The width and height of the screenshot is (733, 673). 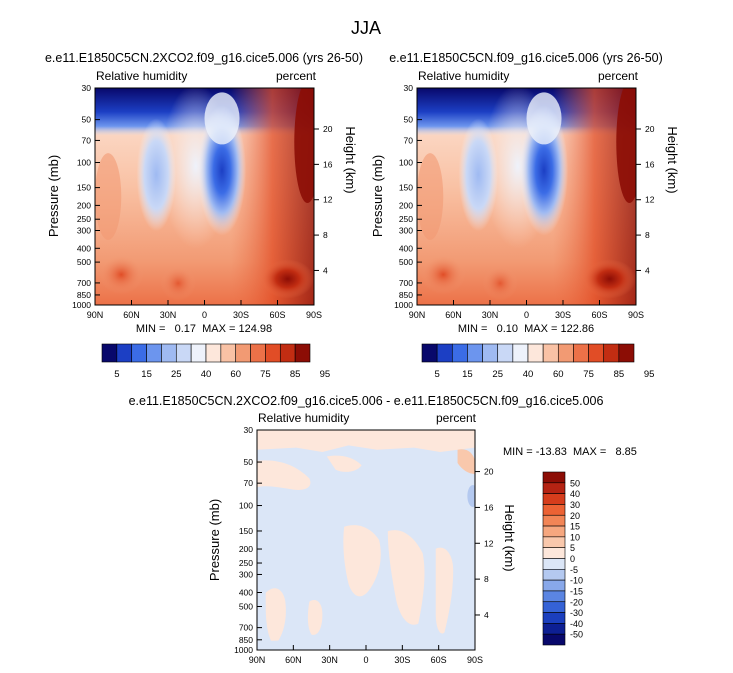 I want to click on colorbar-label: 10, so click(x=575, y=537).